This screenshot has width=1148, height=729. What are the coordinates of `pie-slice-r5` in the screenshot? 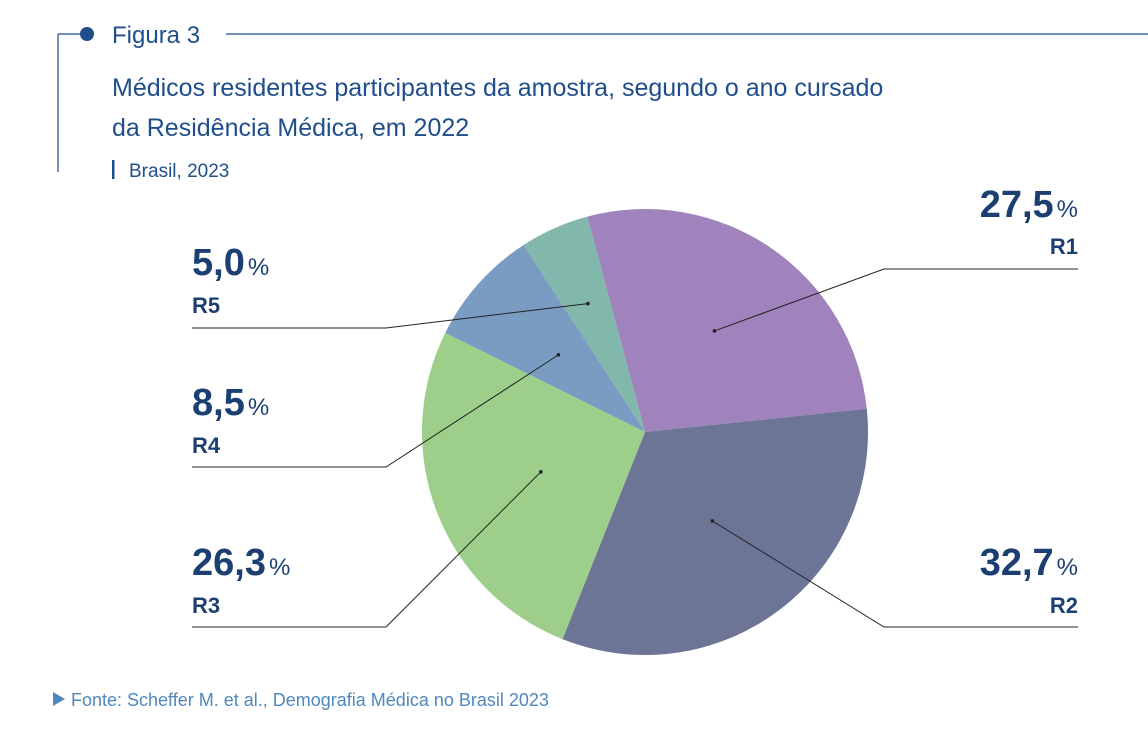 It's located at (584, 324).